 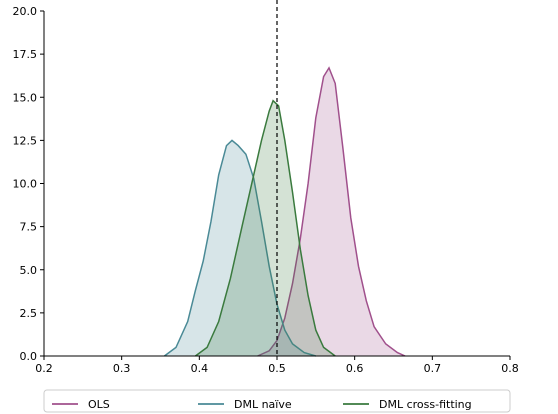 I want to click on y-tick-label: 7.5, so click(x=29, y=227).